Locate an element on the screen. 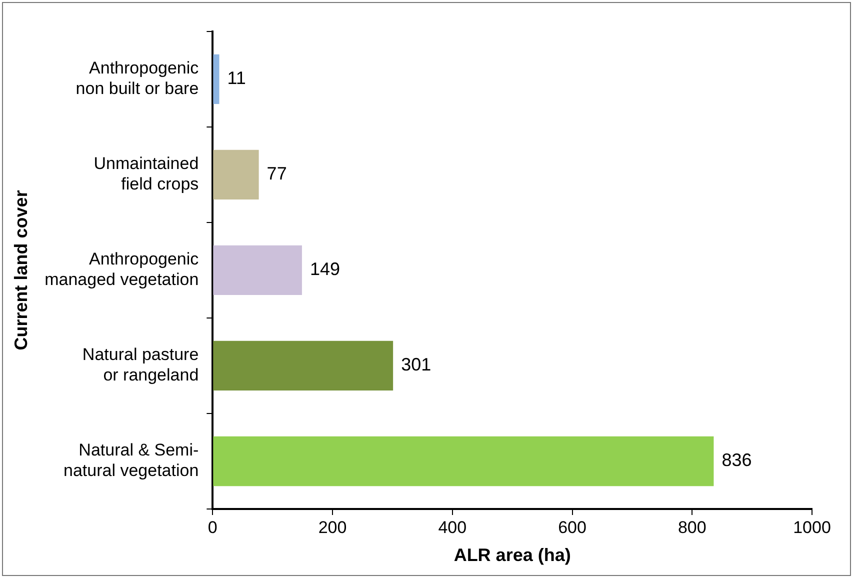 The height and width of the screenshot is (578, 853). data-label: 11 is located at coordinates (236, 78).